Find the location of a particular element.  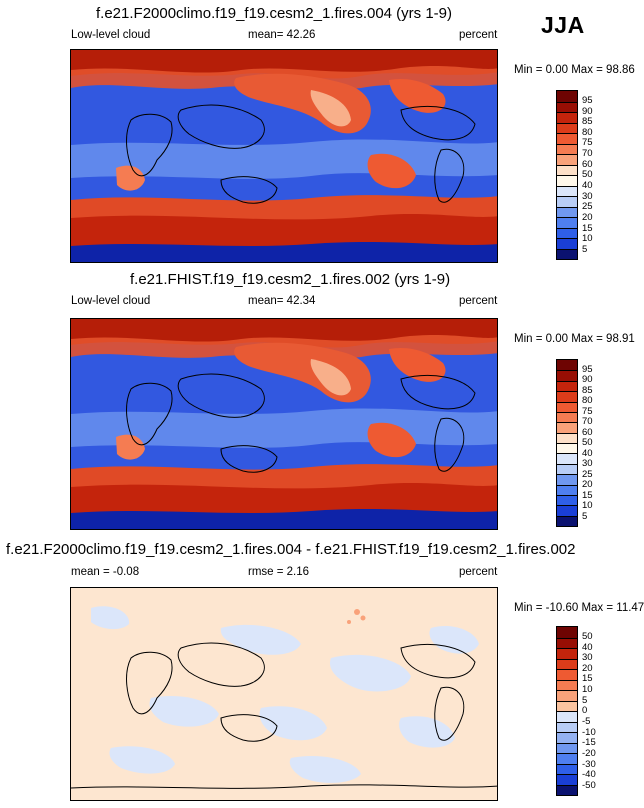

panel-1-mean-label: mean= 42.26 is located at coordinates (282, 35).